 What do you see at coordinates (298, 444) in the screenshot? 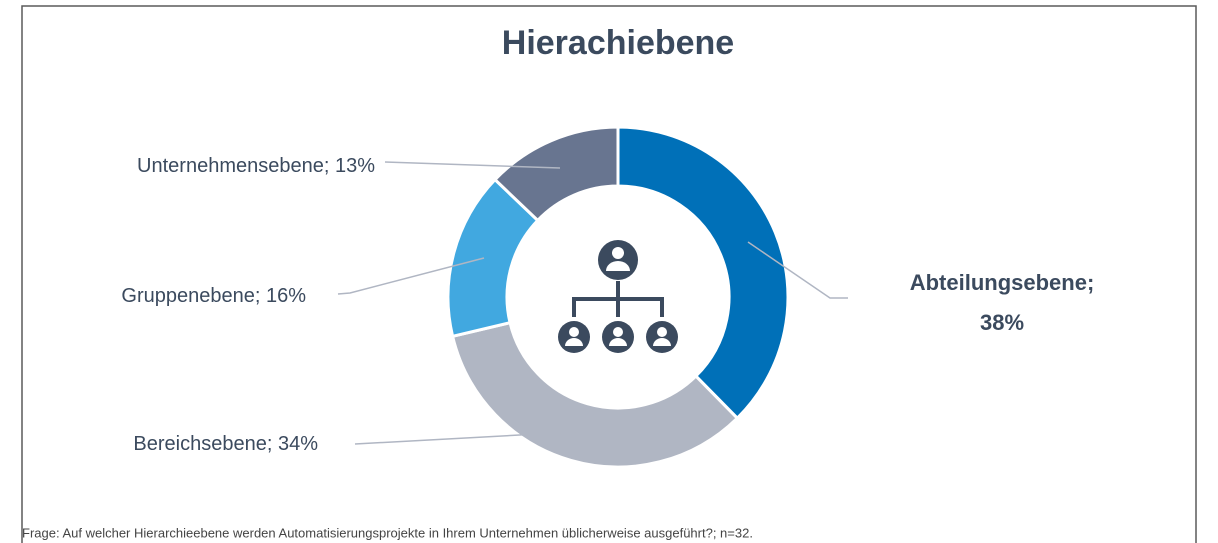
I see `slice-value-label: 34%` at bounding box center [298, 444].